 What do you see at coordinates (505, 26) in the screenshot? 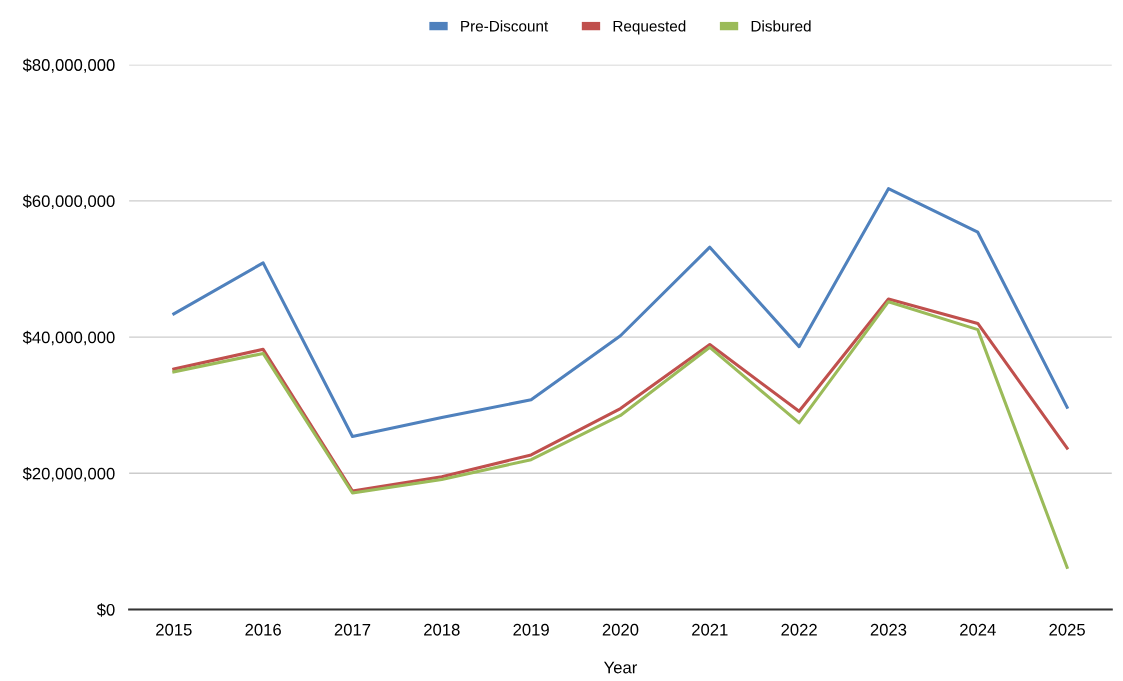
I see `legend-label: Pre-Discount` at bounding box center [505, 26].